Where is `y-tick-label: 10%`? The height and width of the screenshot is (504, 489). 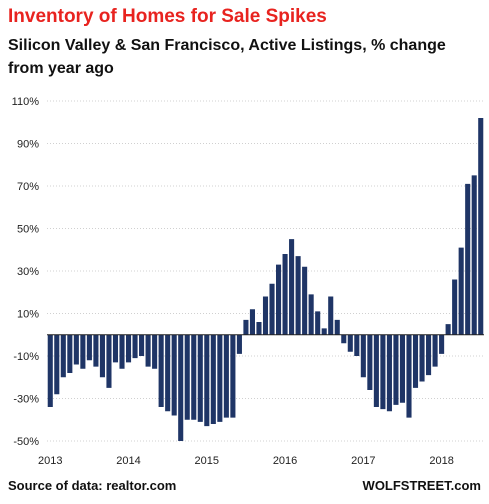 y-tick-label: 10% is located at coordinates (28, 315).